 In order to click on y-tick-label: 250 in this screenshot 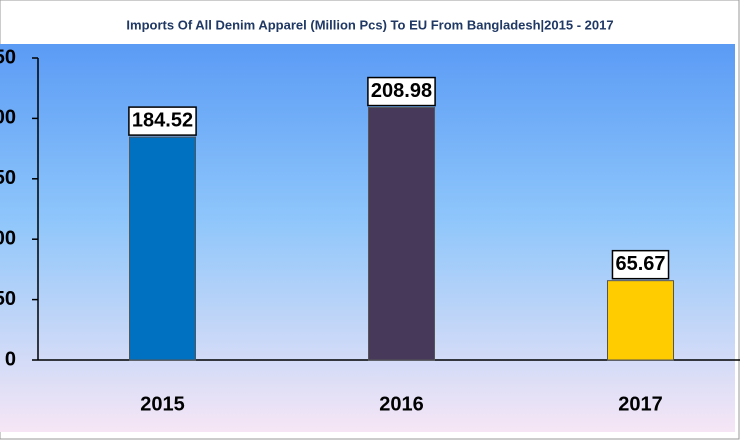, I will do `click(8, 57)`.